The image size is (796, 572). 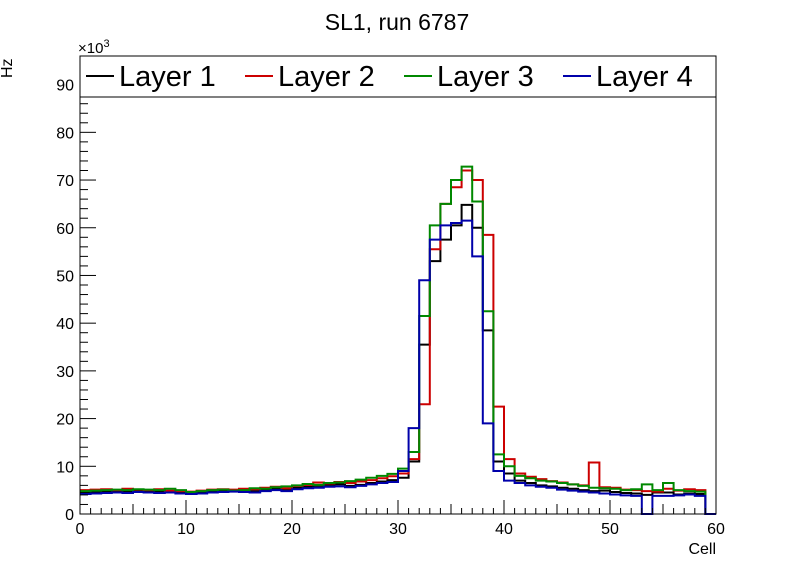 What do you see at coordinates (90, 48) in the screenshot?
I see `y-multiplier-base: ×10` at bounding box center [90, 48].